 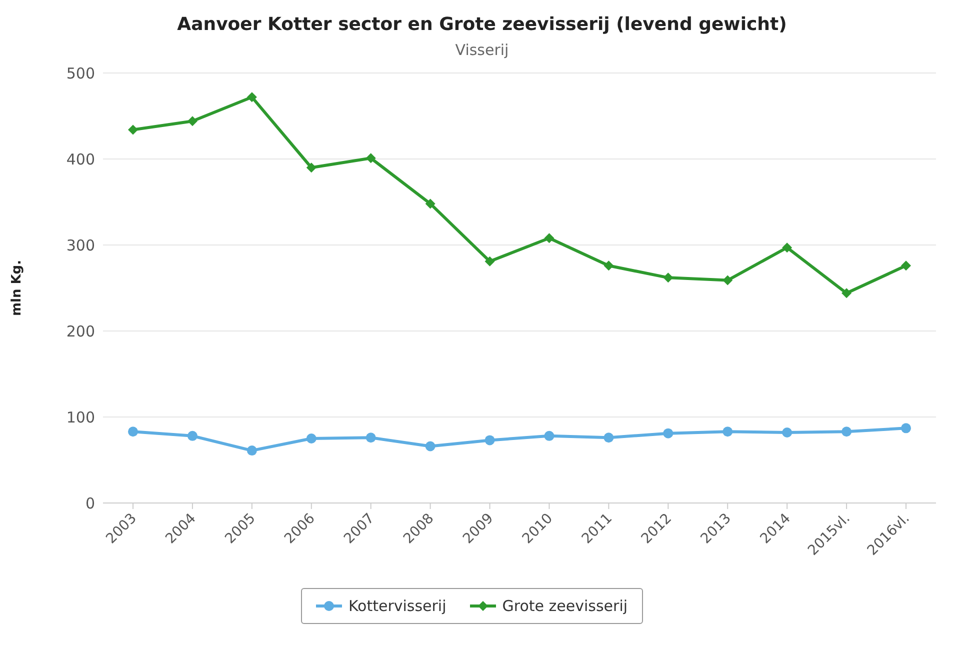 What do you see at coordinates (482, 50) in the screenshot?
I see `chart-subtitle: Visserij` at bounding box center [482, 50].